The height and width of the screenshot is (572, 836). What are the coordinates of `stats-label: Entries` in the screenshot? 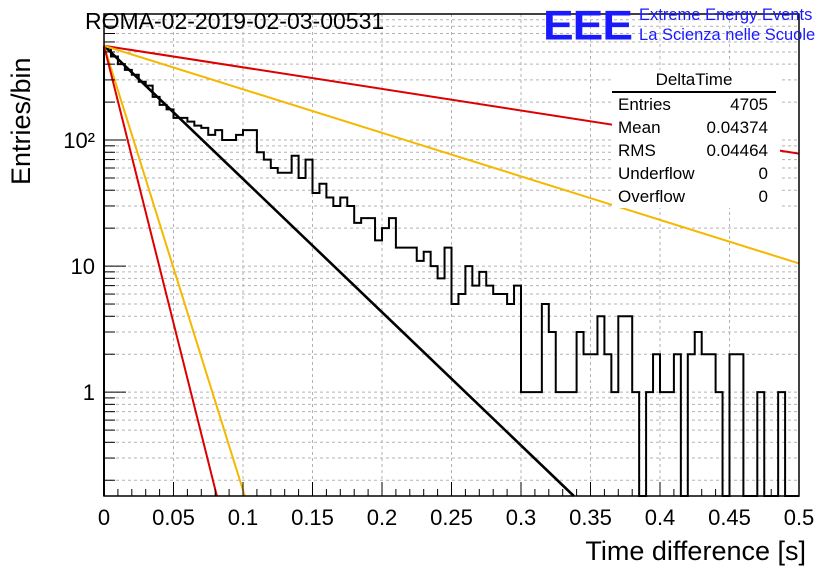 It's located at (644, 104).